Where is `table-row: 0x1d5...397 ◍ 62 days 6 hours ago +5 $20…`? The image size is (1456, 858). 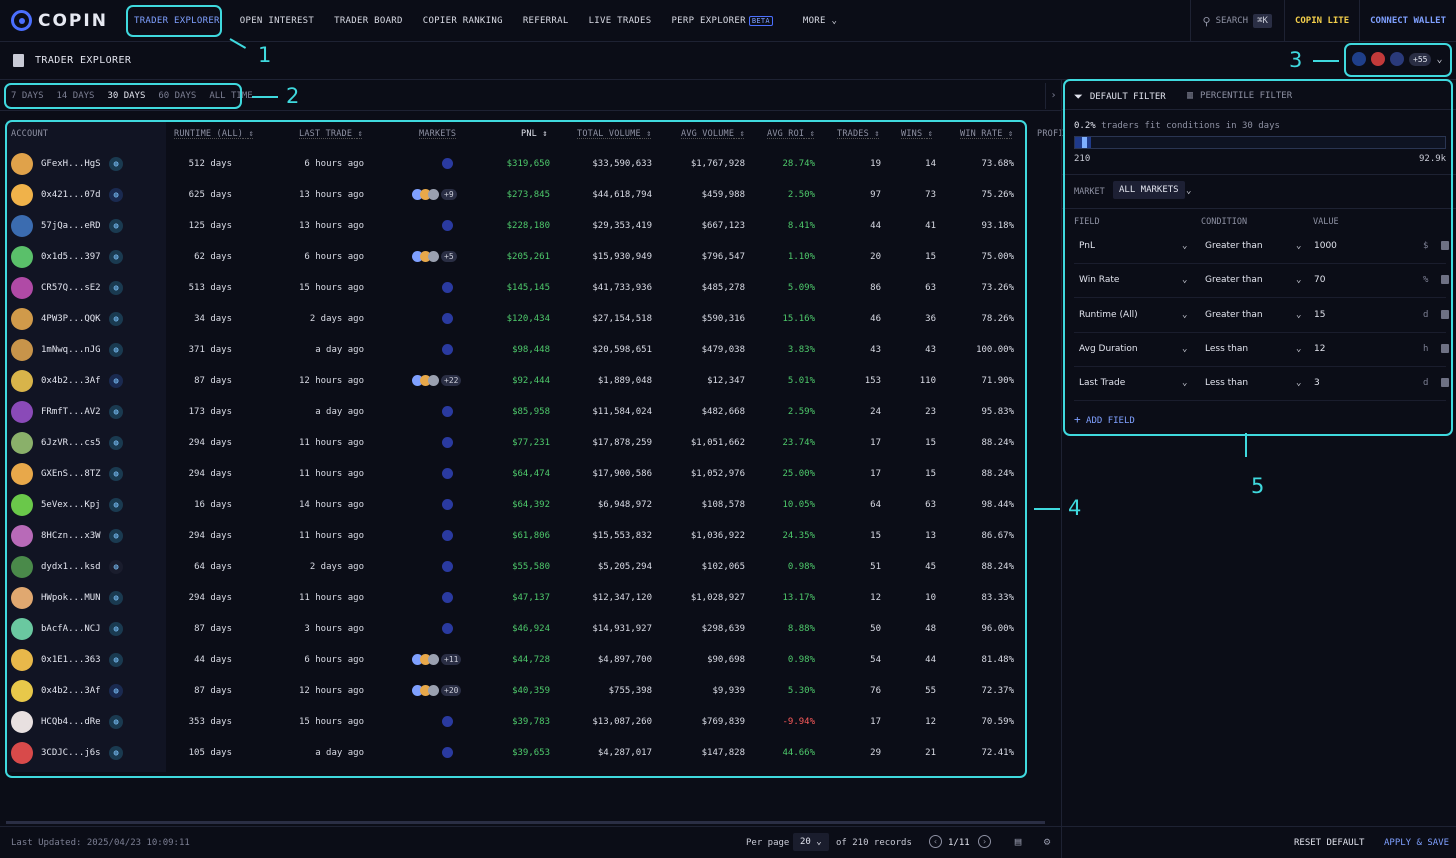 table-row: 0x1d5...397 ◍ 62 days 6 hours ago +5 $20… is located at coordinates (534, 257).